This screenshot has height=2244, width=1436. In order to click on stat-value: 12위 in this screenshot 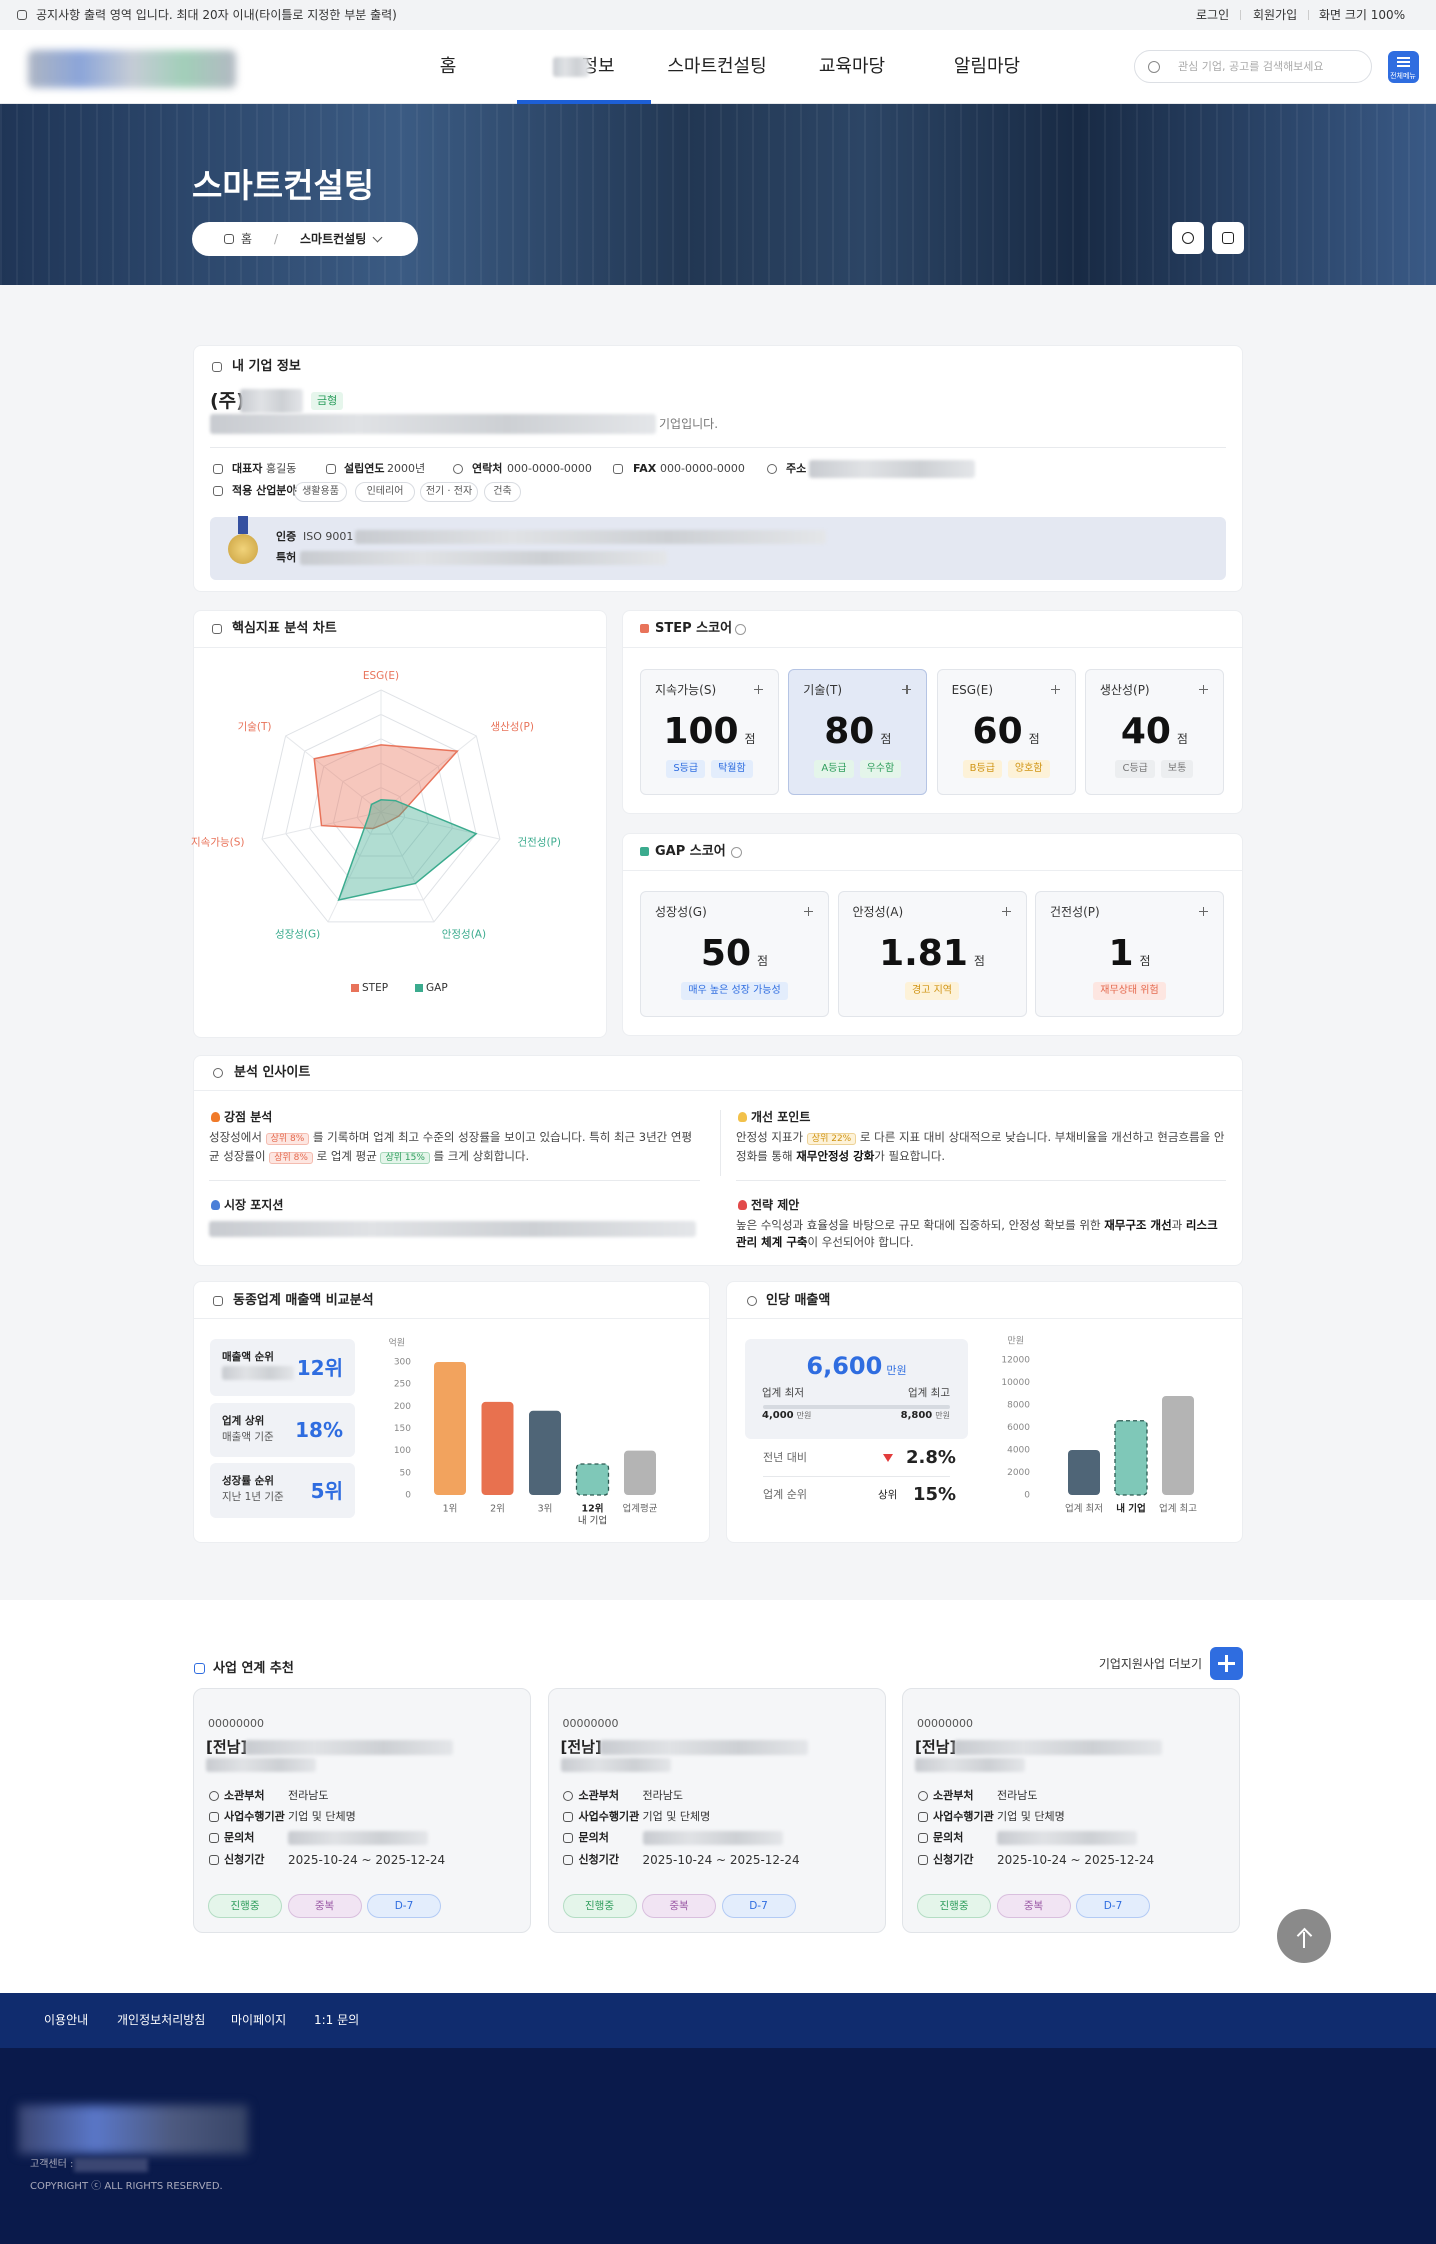, I will do `click(319, 1367)`.